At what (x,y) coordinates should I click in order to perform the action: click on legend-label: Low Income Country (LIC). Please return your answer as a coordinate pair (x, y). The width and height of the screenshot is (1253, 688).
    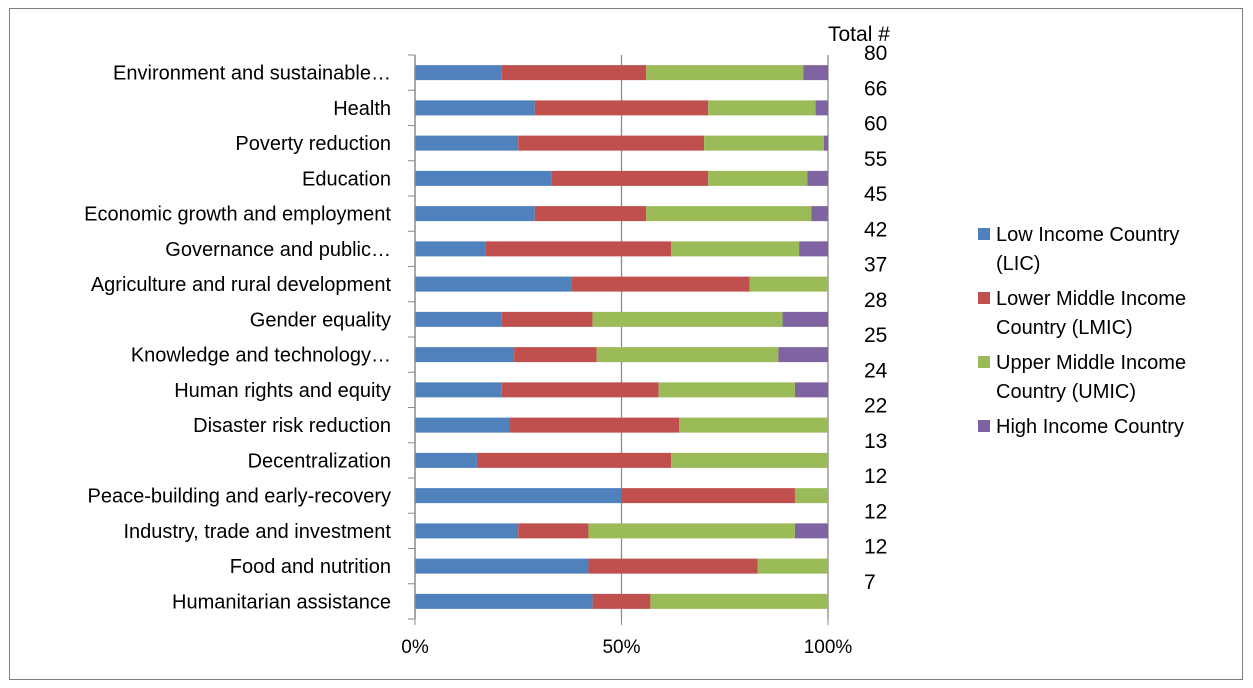
    Looking at the image, I should click on (1087, 249).